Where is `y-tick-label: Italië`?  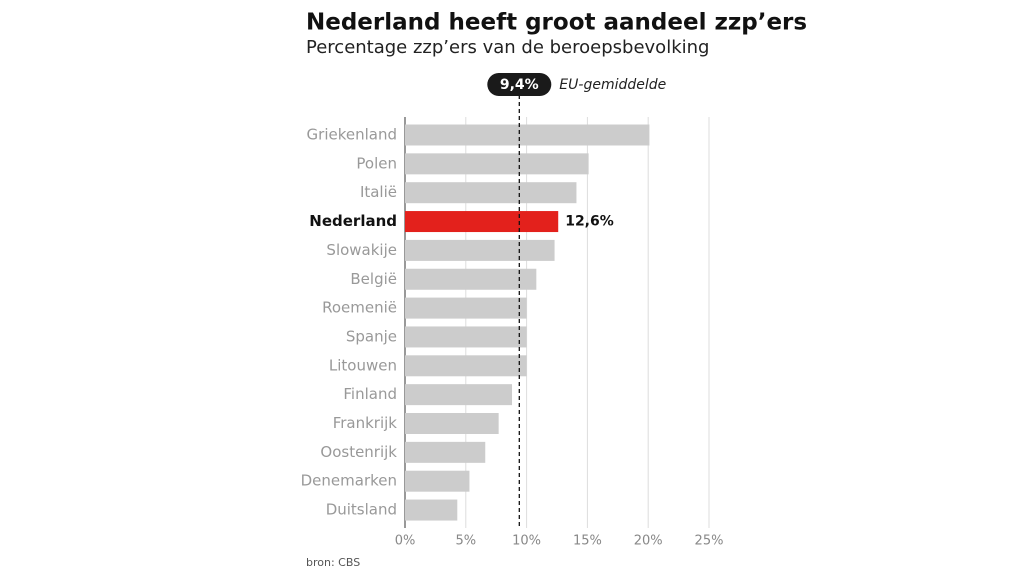
y-tick-label: Italië is located at coordinates (378, 192).